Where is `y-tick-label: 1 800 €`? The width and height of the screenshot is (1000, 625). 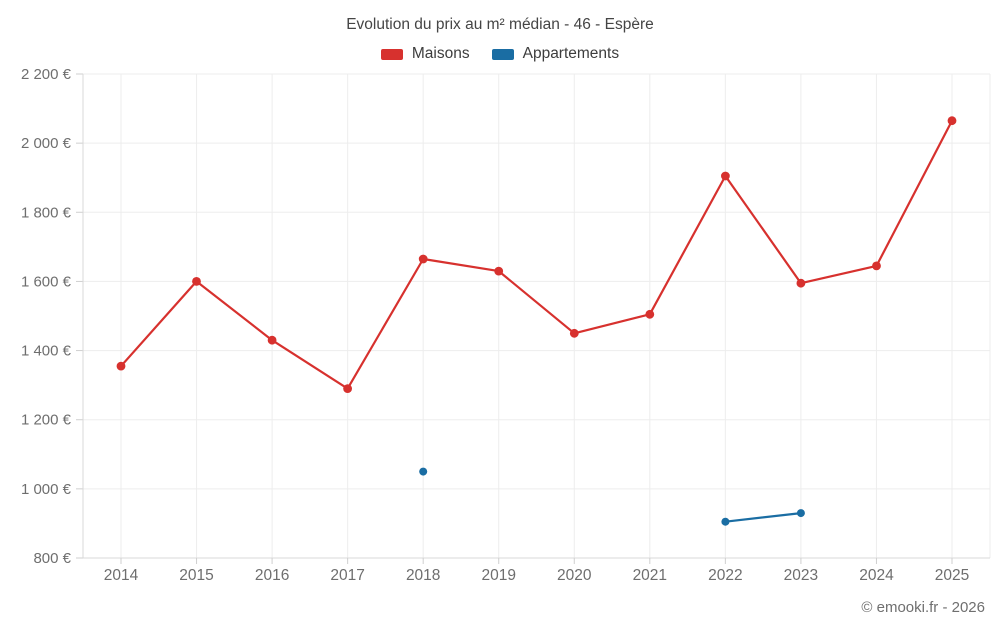 y-tick-label: 1 800 € is located at coordinates (46, 212).